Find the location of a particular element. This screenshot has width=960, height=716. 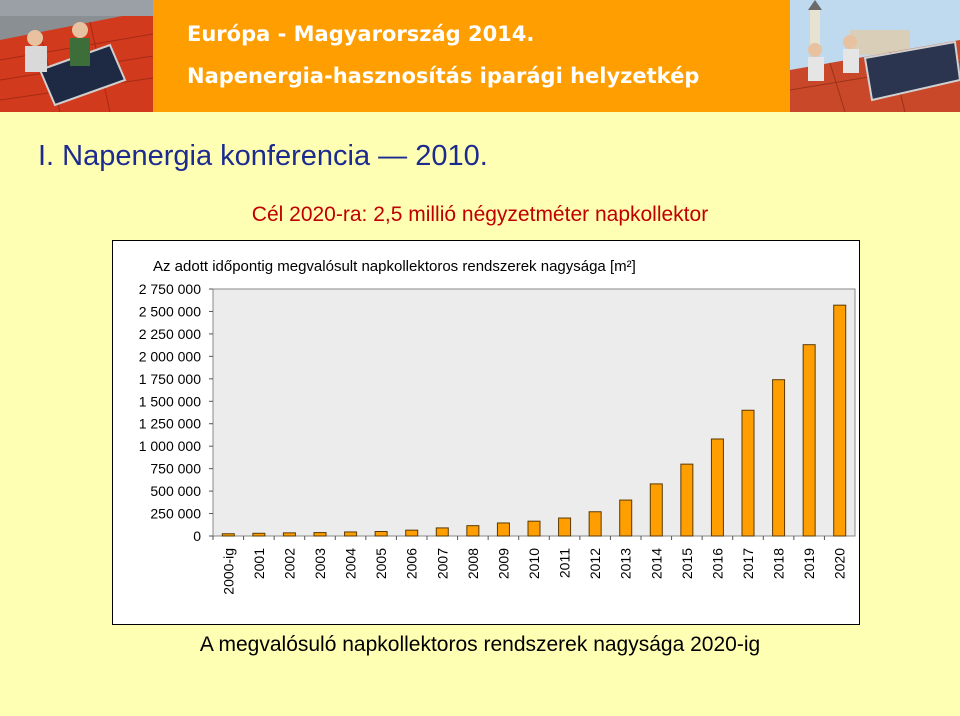

y-tick-label: 2 500 000 is located at coordinates (170, 311).